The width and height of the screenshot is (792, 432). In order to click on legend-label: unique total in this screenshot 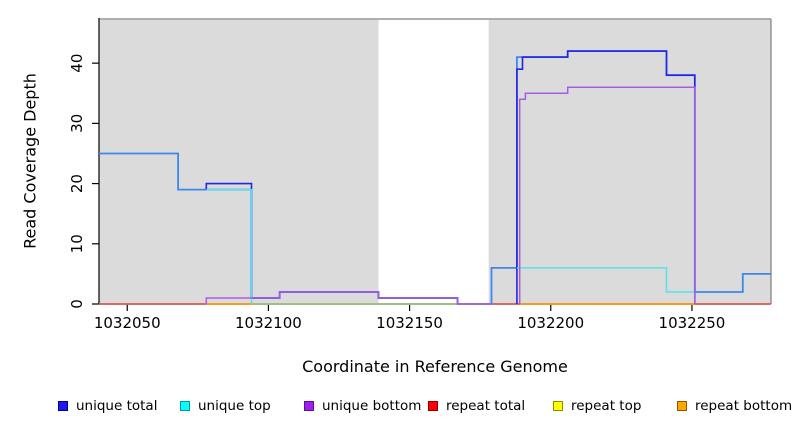, I will do `click(117, 406)`.